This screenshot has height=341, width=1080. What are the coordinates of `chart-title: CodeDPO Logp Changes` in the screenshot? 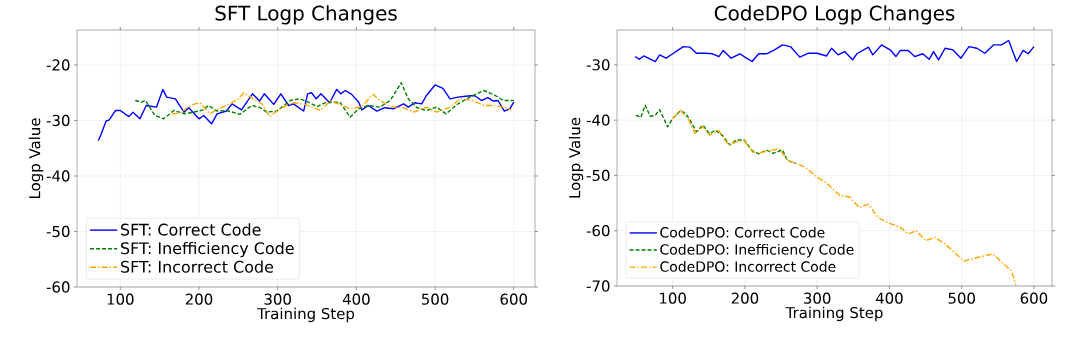 It's located at (834, 15).